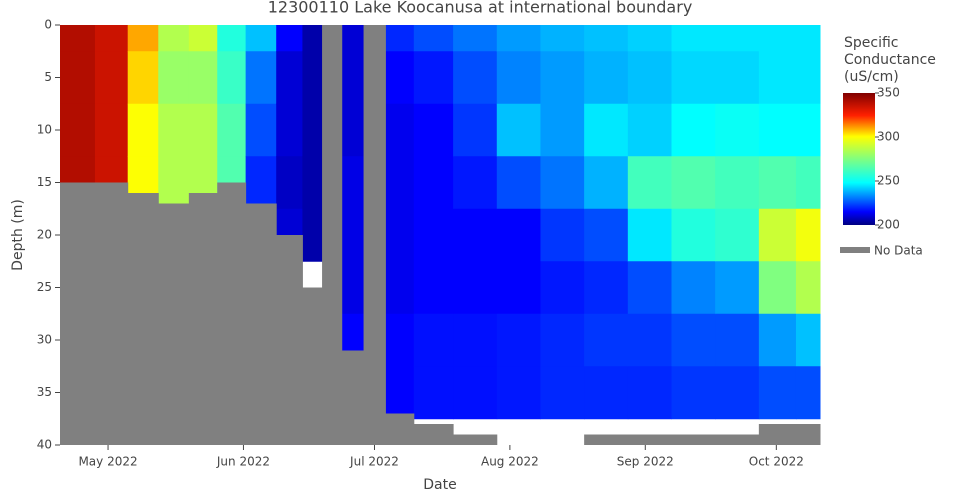 The width and height of the screenshot is (960, 493). Describe the element at coordinates (44, 392) in the screenshot. I see `y-tick-label: 35` at that location.